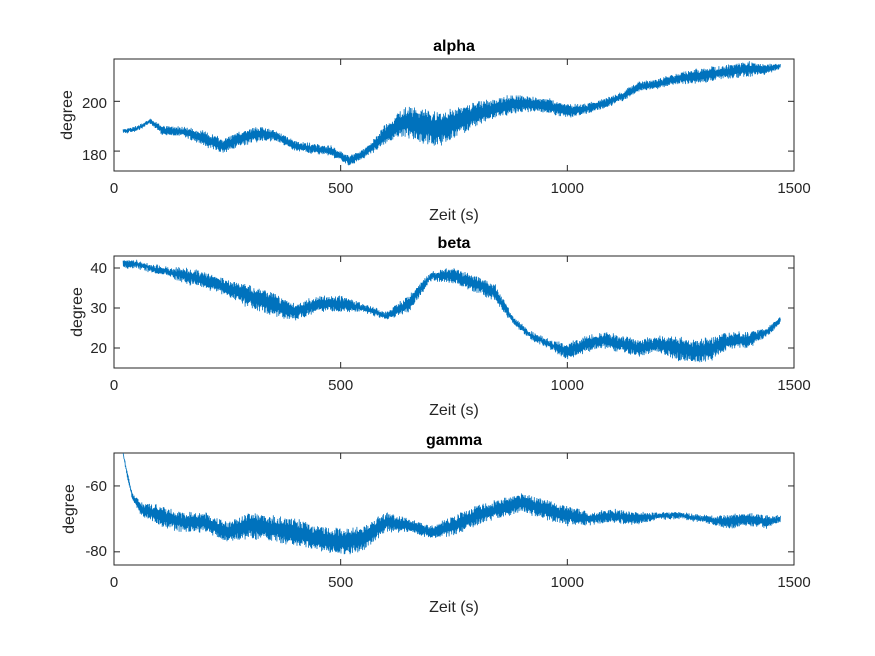 The height and width of the screenshot is (656, 875). Describe the element at coordinates (96, 551) in the screenshot. I see `y-tick-label: -80` at that location.